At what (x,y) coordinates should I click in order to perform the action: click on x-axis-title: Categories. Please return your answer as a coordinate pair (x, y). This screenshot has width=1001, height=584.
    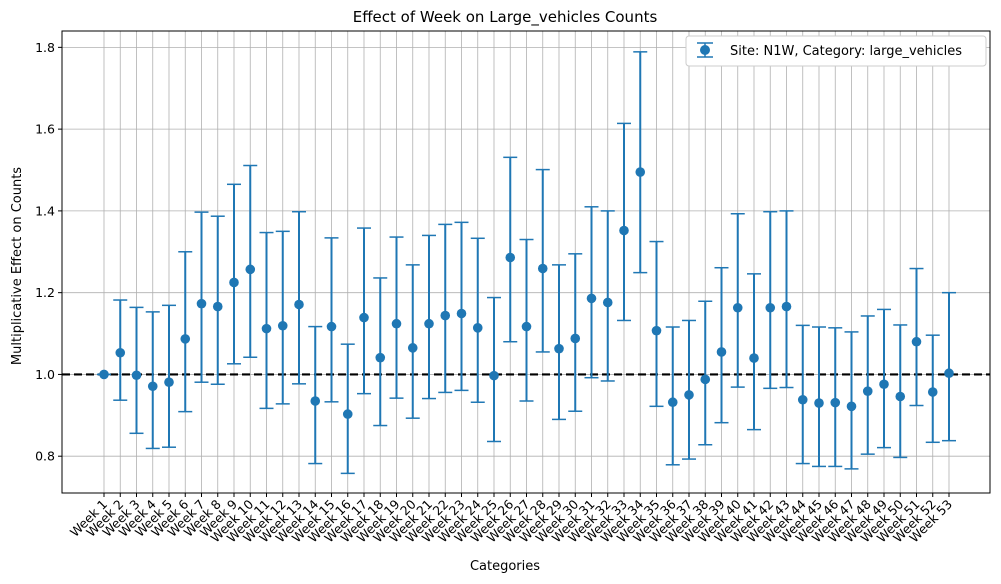
    Looking at the image, I should click on (505, 566).